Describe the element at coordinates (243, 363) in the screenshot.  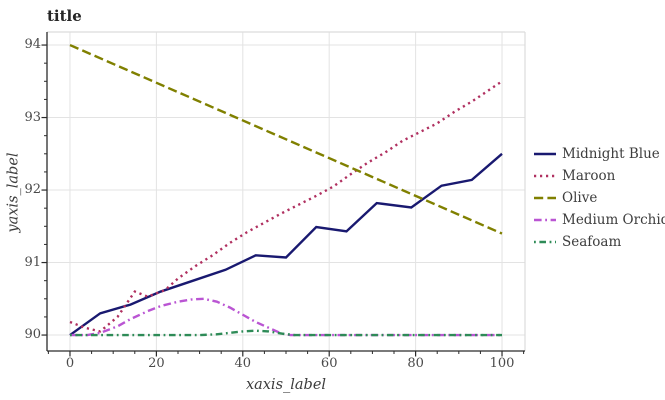
I see `x-tick-label: 40` at that location.